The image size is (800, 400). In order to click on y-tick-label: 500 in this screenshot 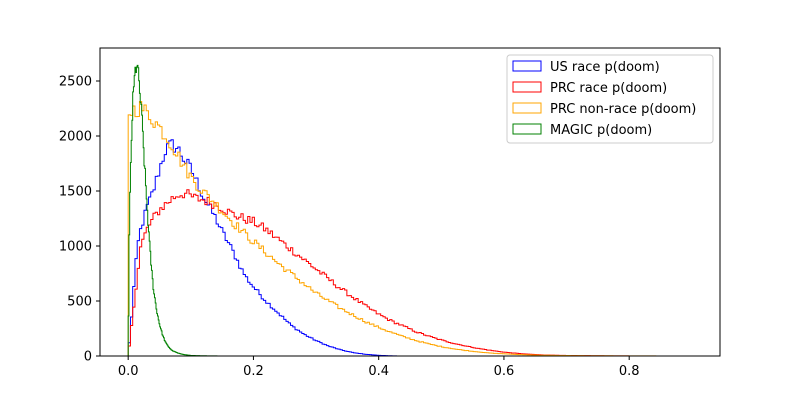, I will do `click(79, 302)`.